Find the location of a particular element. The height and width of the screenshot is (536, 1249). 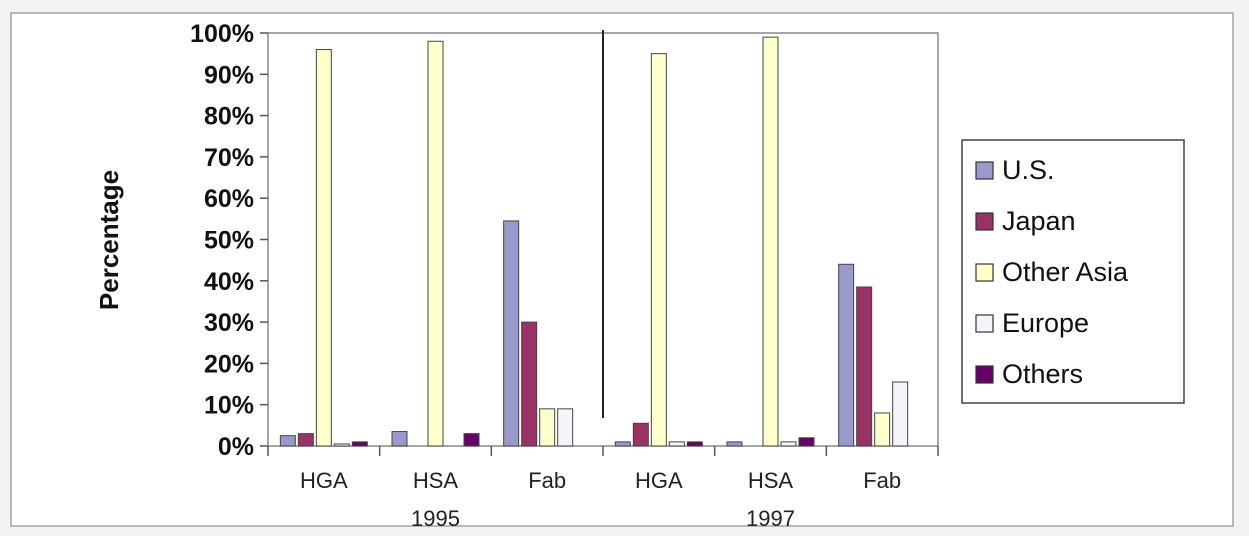

legend: U.S. Japan Other Asia Europe Others is located at coordinates (1073, 271).